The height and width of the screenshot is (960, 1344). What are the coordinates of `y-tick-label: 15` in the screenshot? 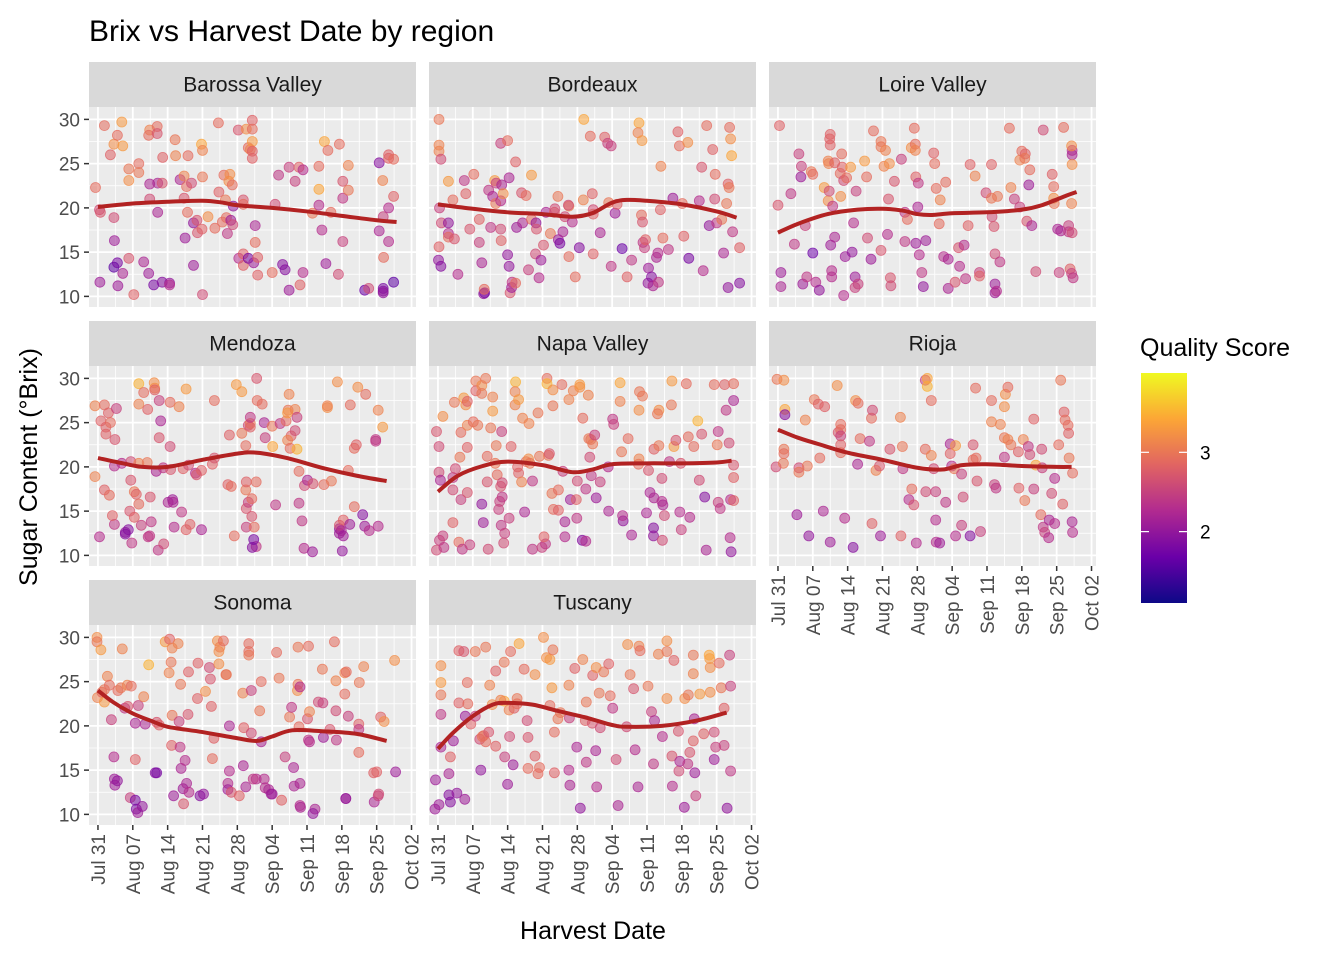 It's located at (69, 771).